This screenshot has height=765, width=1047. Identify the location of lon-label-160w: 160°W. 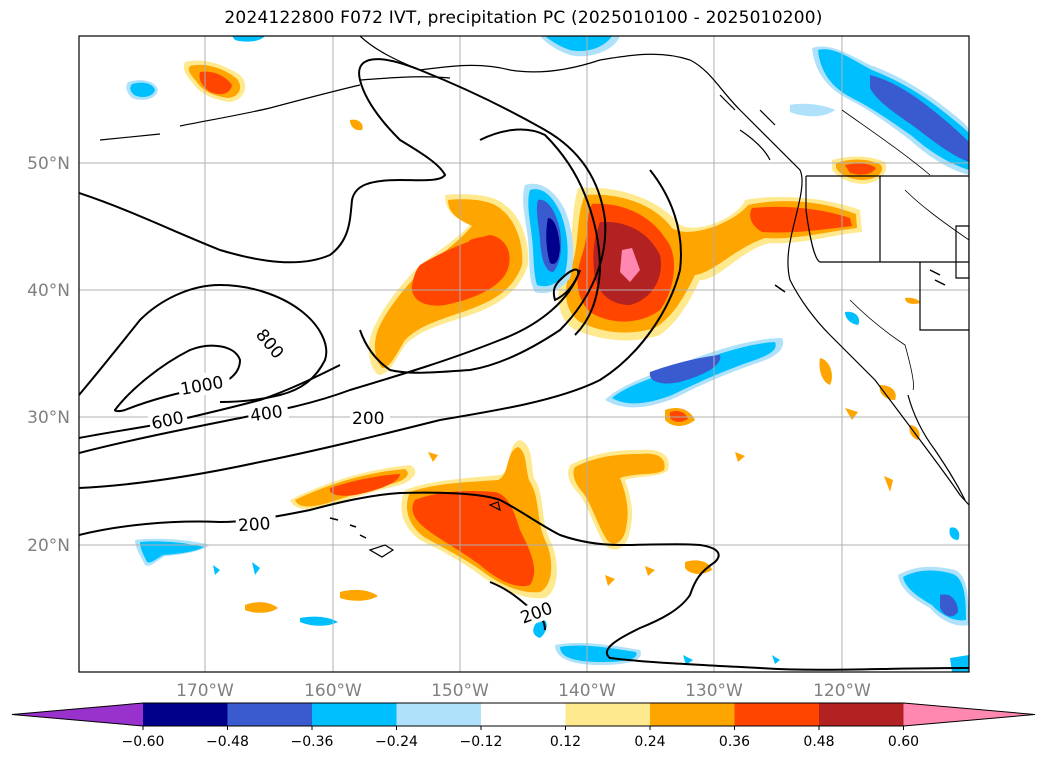
(333, 691).